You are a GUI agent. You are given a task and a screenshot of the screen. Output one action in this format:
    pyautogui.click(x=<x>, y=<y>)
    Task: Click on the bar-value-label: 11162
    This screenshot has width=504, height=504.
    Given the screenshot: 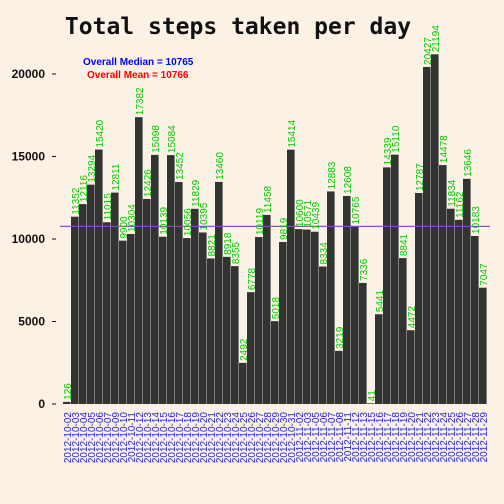 What is the action you would take?
    pyautogui.click(x=460, y=204)
    